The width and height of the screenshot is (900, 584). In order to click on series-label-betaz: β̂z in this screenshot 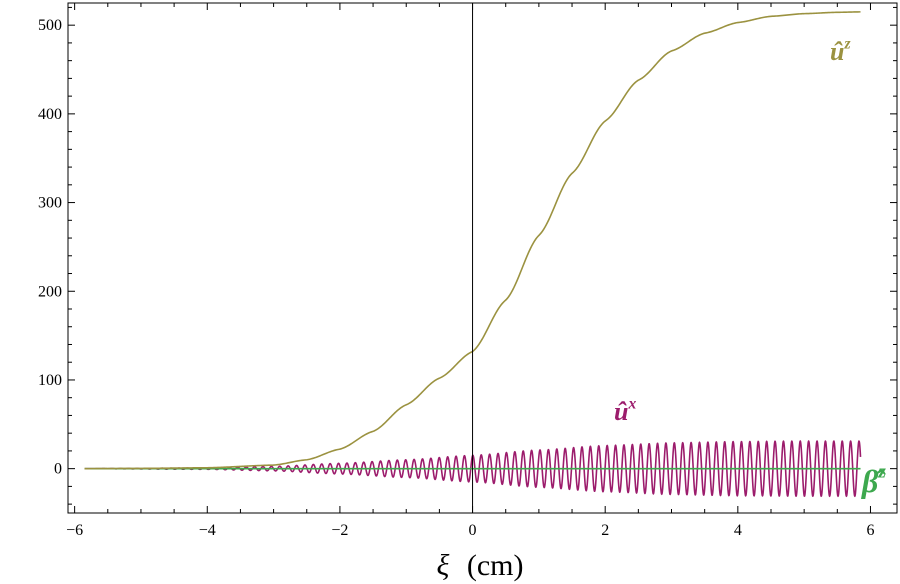, I will do `click(873, 480)`.